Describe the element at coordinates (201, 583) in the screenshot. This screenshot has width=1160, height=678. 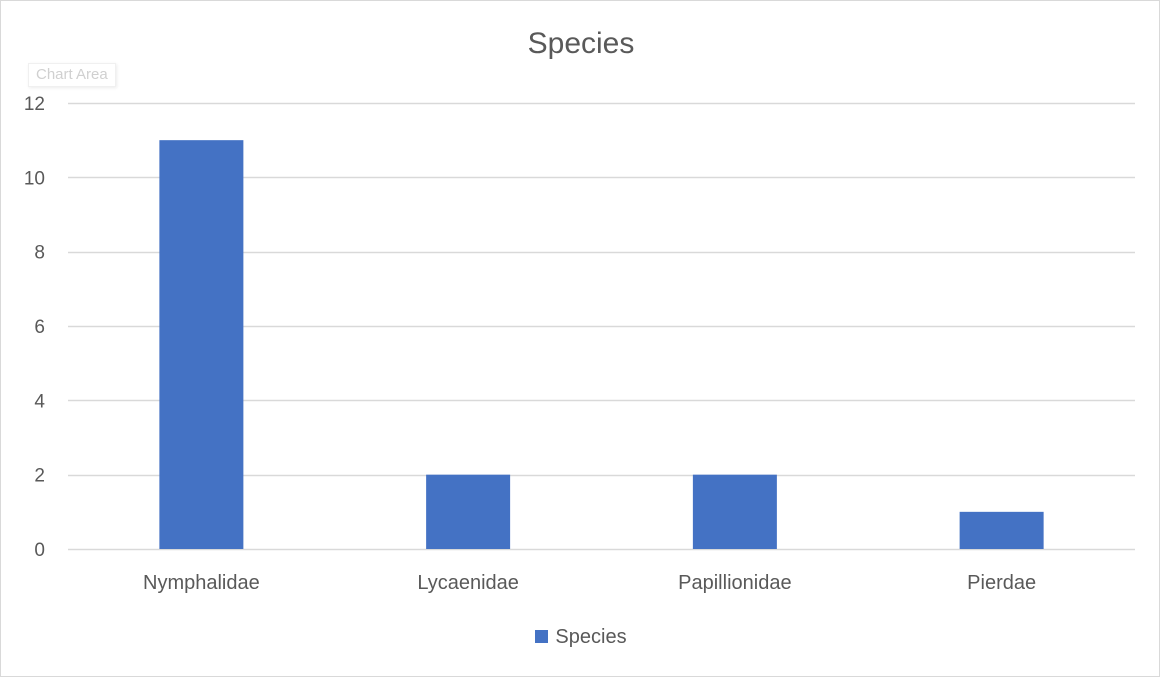
I see `x-category-label-nymphalidae: Nymphalidae` at that location.